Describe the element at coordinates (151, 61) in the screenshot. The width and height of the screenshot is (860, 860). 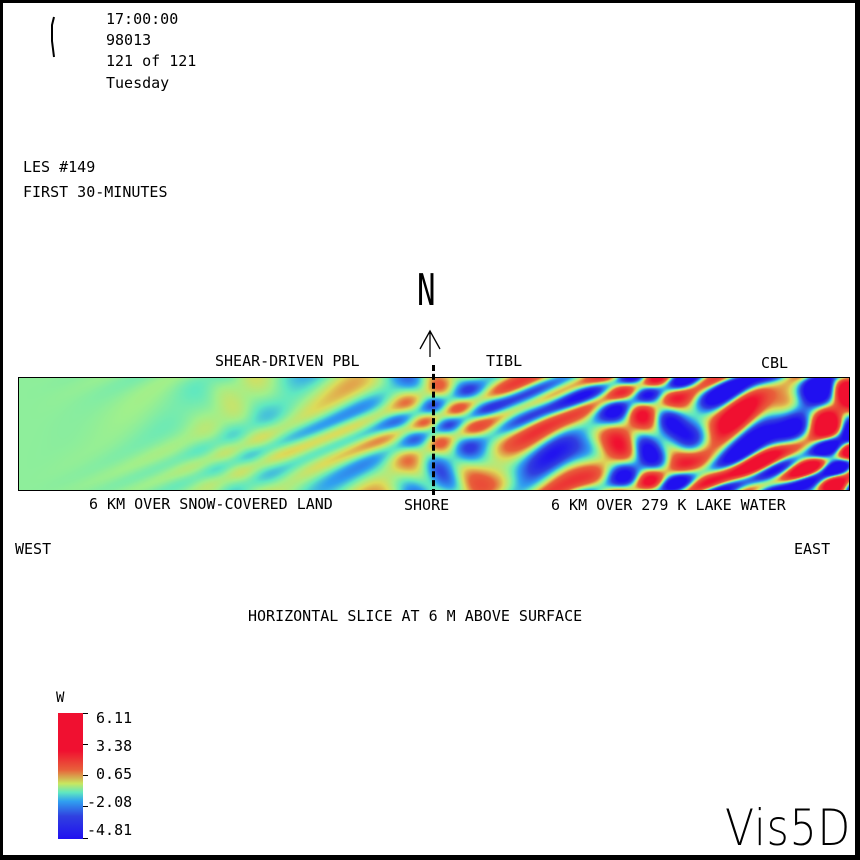
I see `timestep-label: 121 of 121` at that location.